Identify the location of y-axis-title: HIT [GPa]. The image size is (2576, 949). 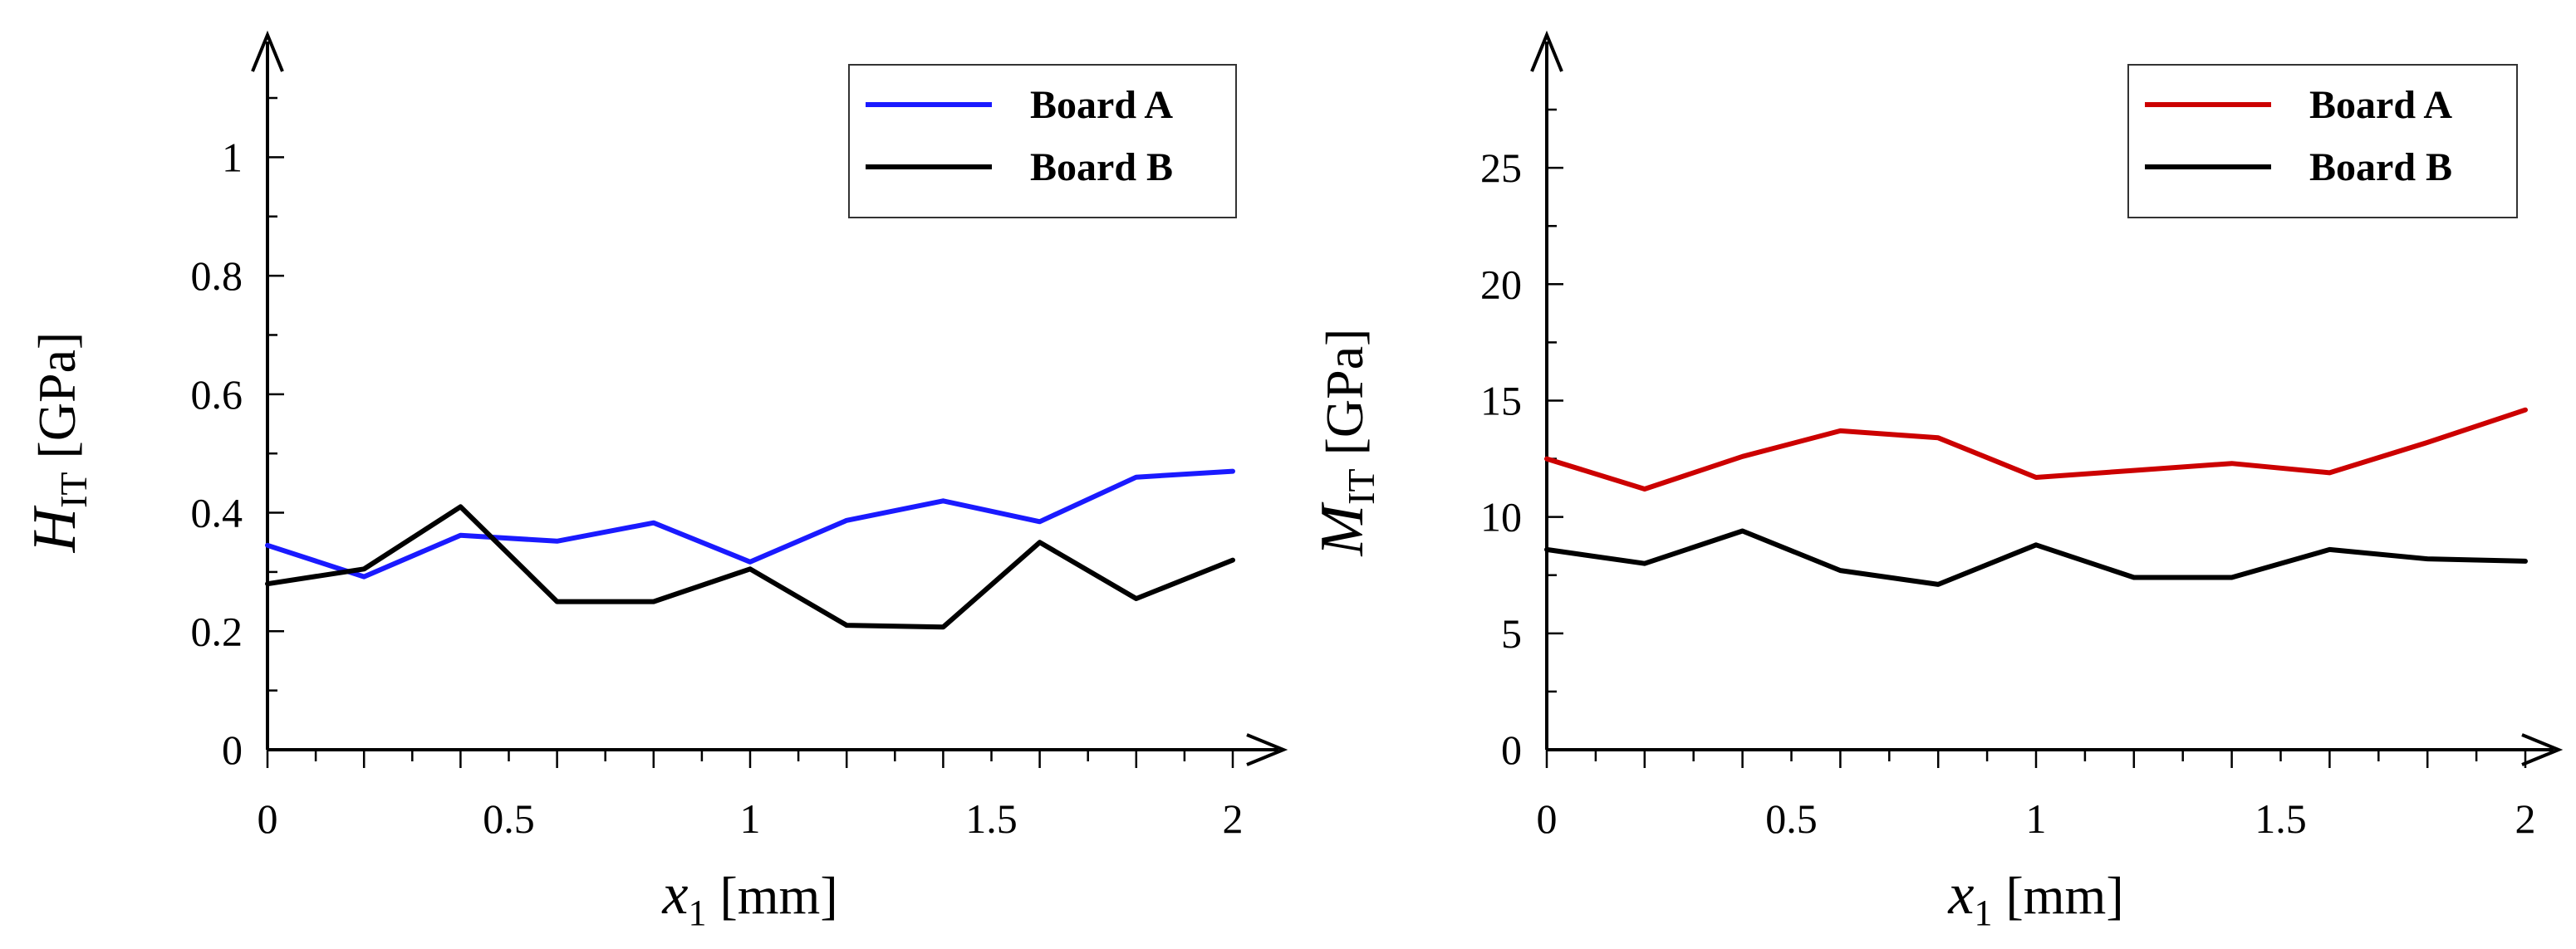
(58, 443).